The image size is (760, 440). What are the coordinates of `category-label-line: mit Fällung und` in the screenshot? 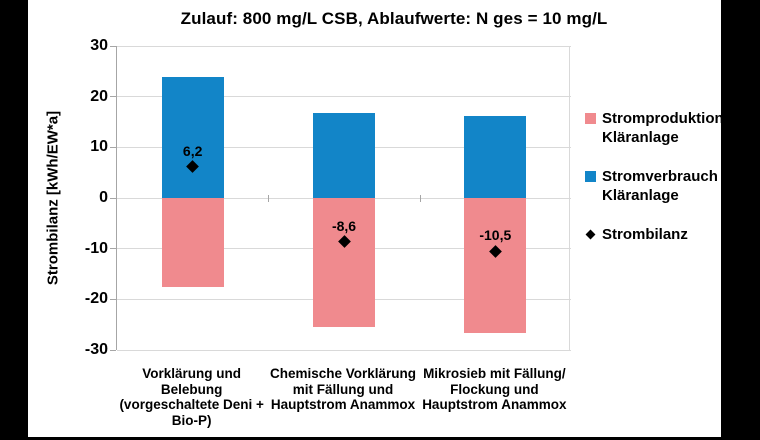 It's located at (343, 389).